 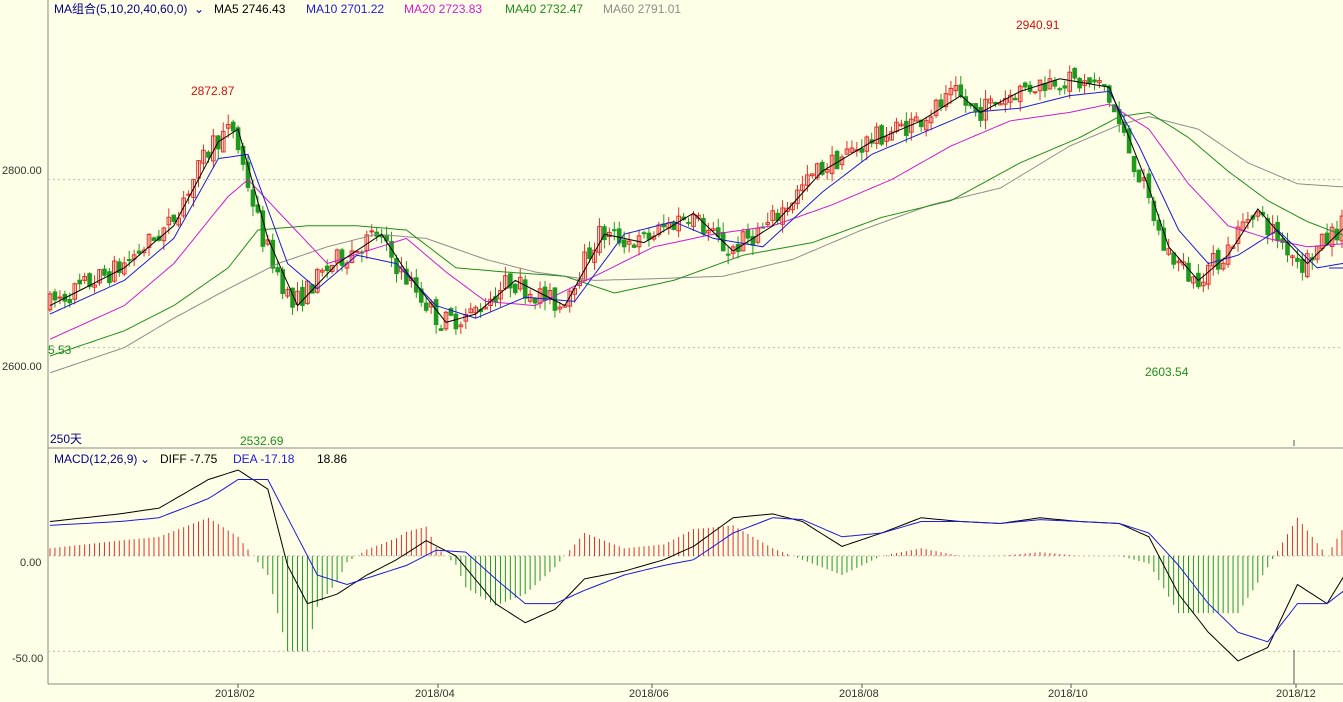 What do you see at coordinates (264, 459) in the screenshot?
I see `macd-dea-value: DEA -17.18` at bounding box center [264, 459].